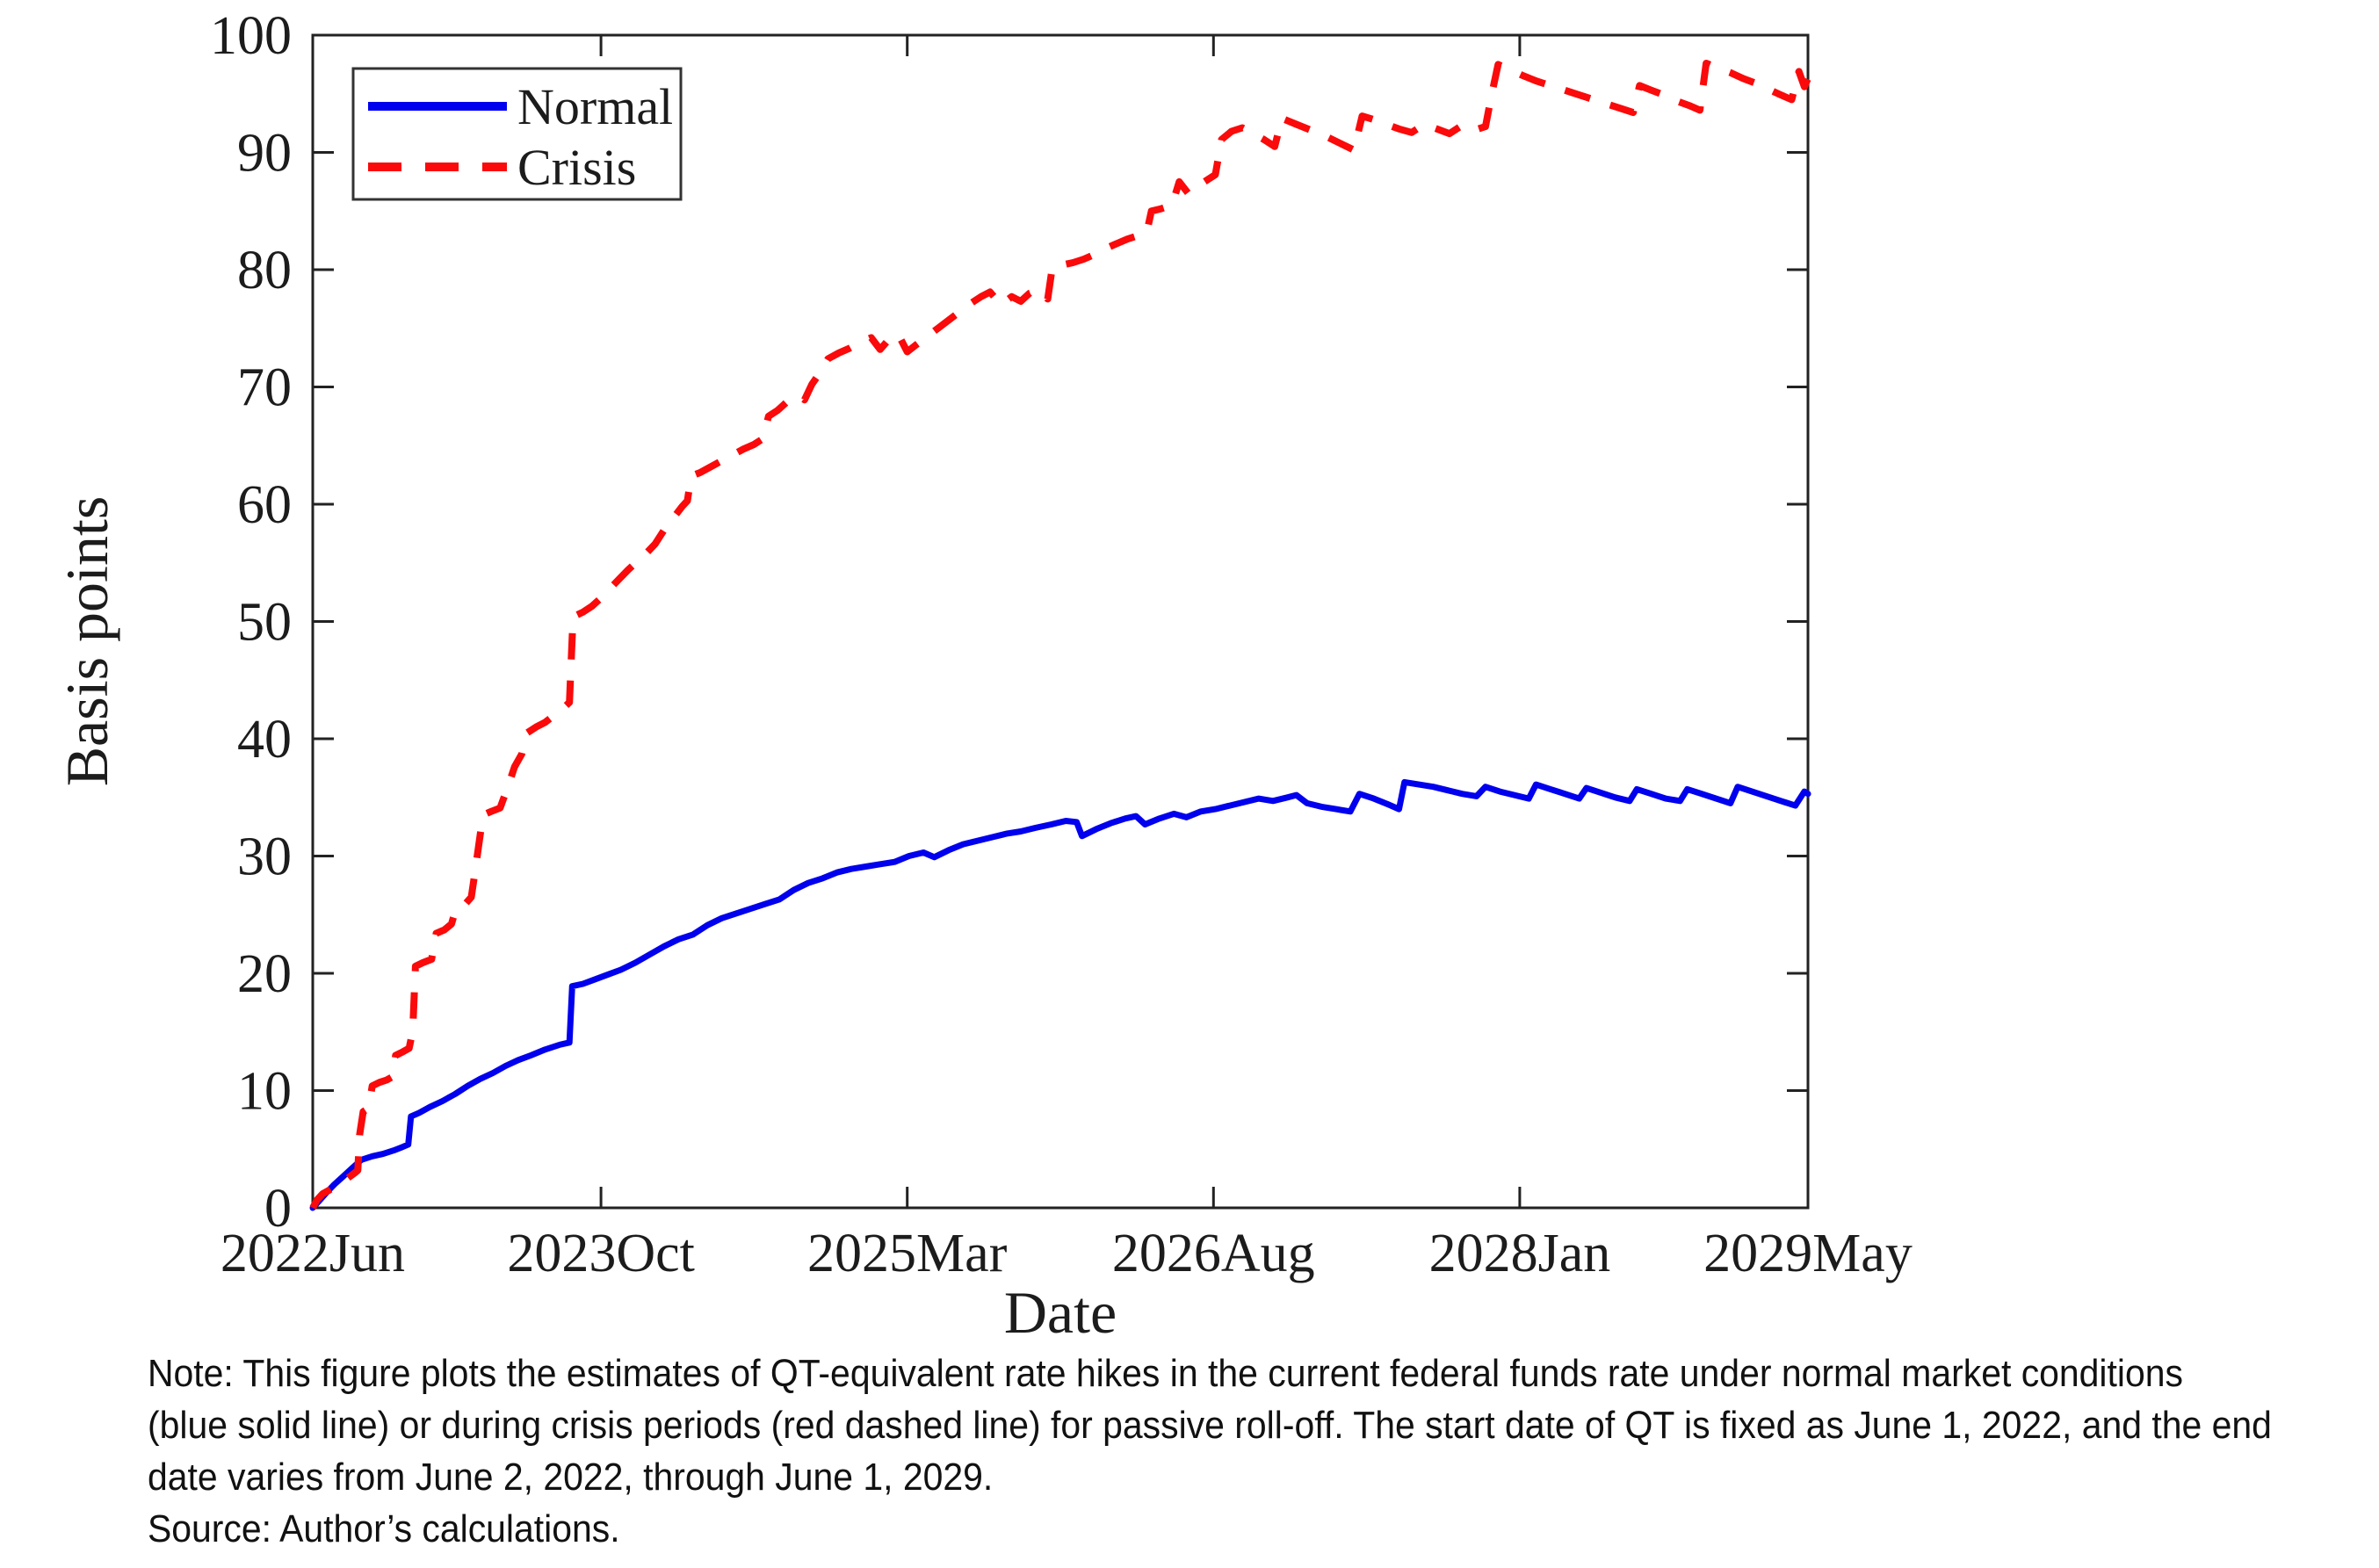 Image resolution: width=2379 pixels, height=1568 pixels. Describe the element at coordinates (264, 623) in the screenshot. I see `y-tick-label-50: 50` at that location.